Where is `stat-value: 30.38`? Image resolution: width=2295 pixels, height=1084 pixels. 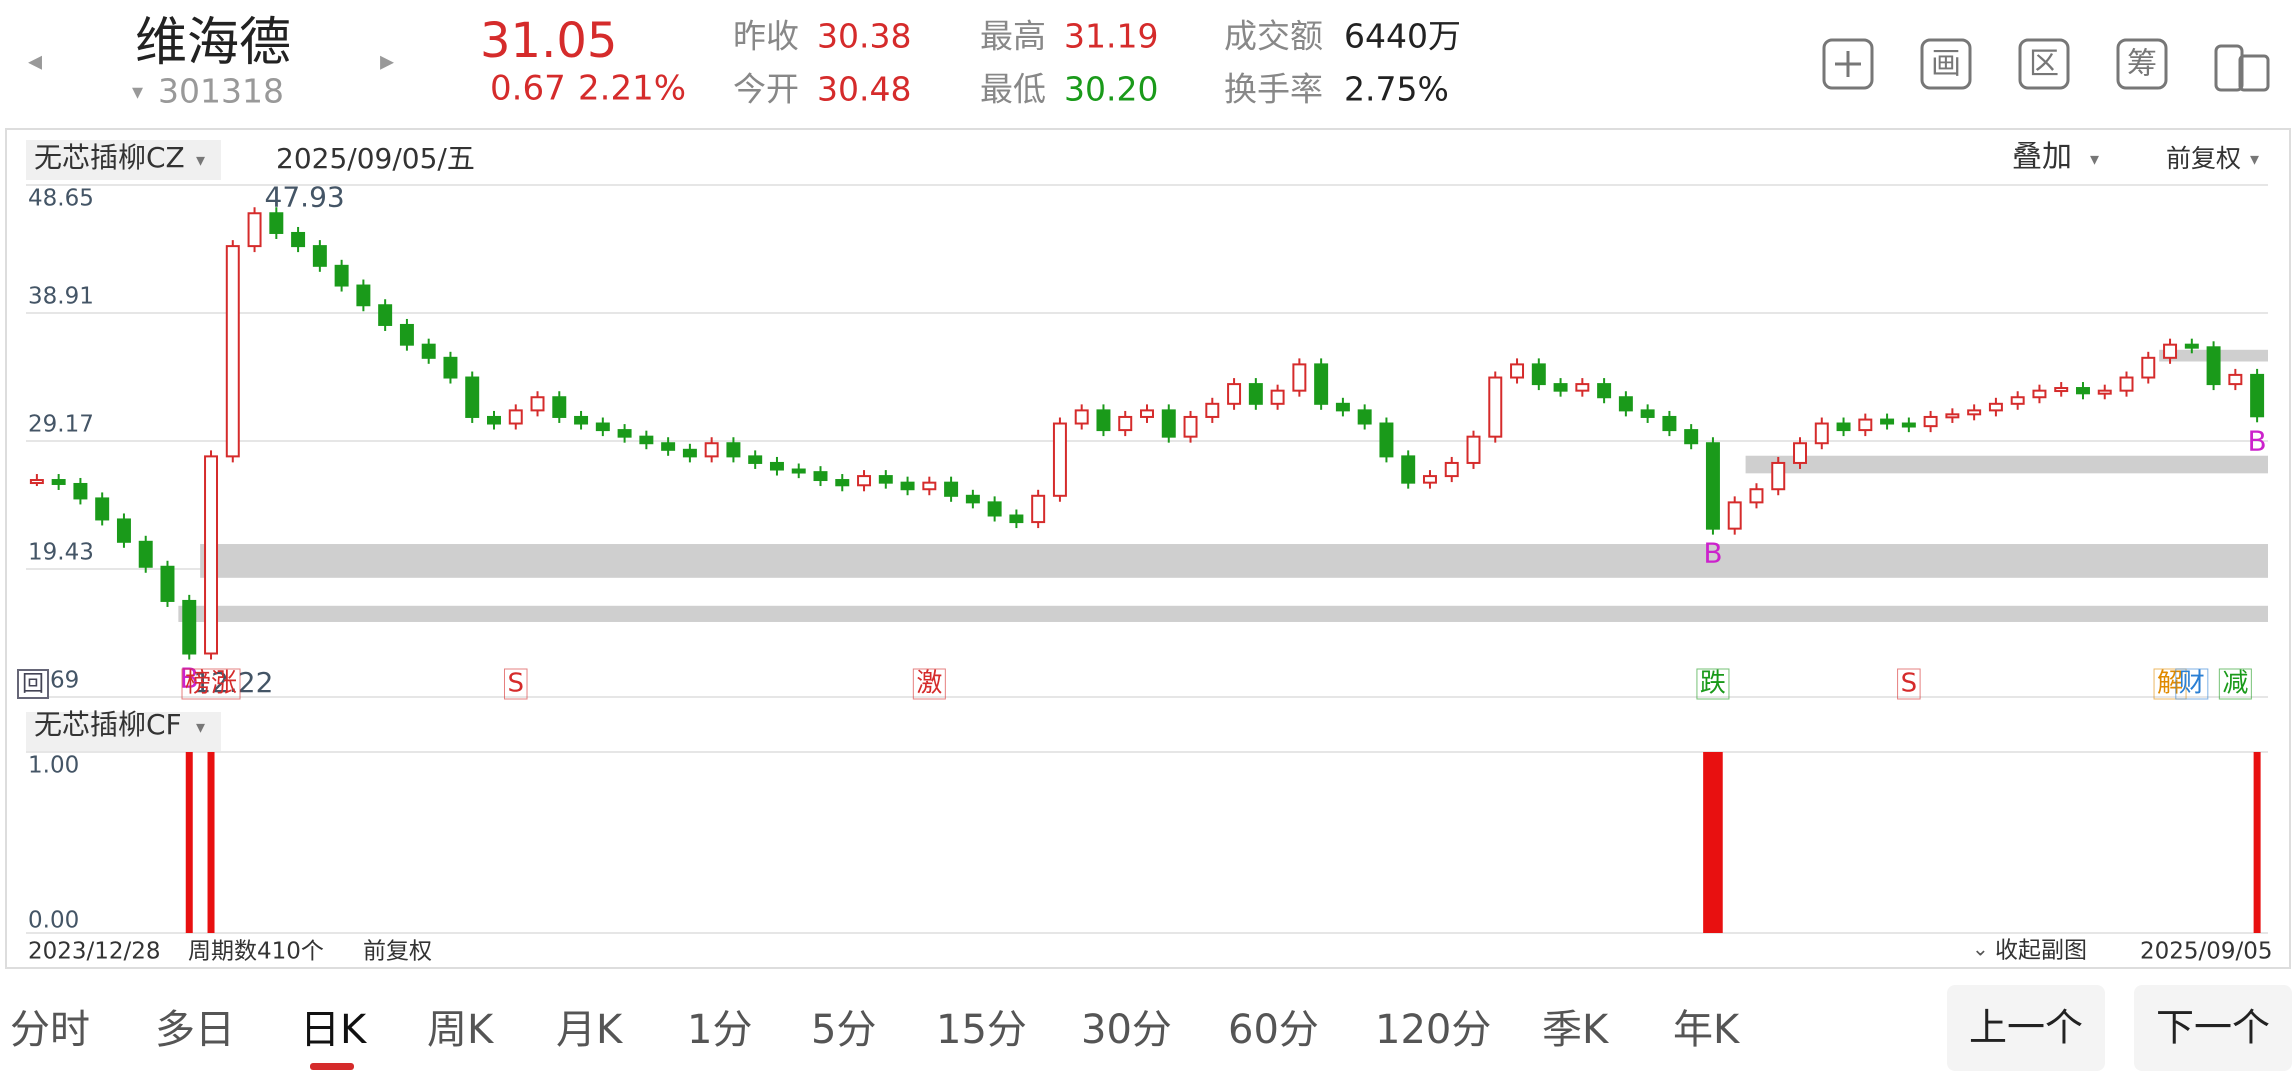 stat-value: 30.38 is located at coordinates (864, 36).